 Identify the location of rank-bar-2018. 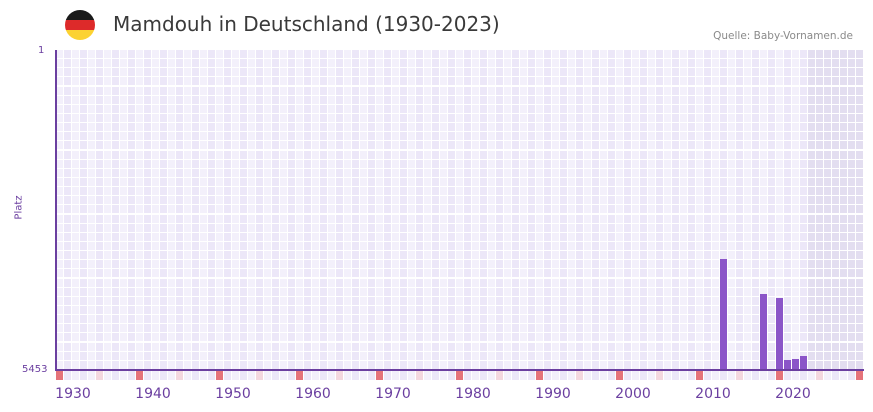
(779, 333).